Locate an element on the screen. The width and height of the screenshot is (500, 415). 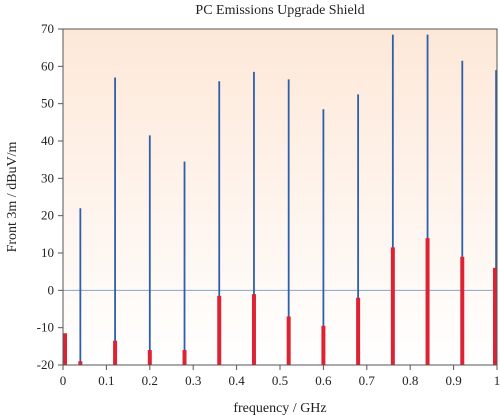
x-tick-label: 0.4 is located at coordinates (236, 380).